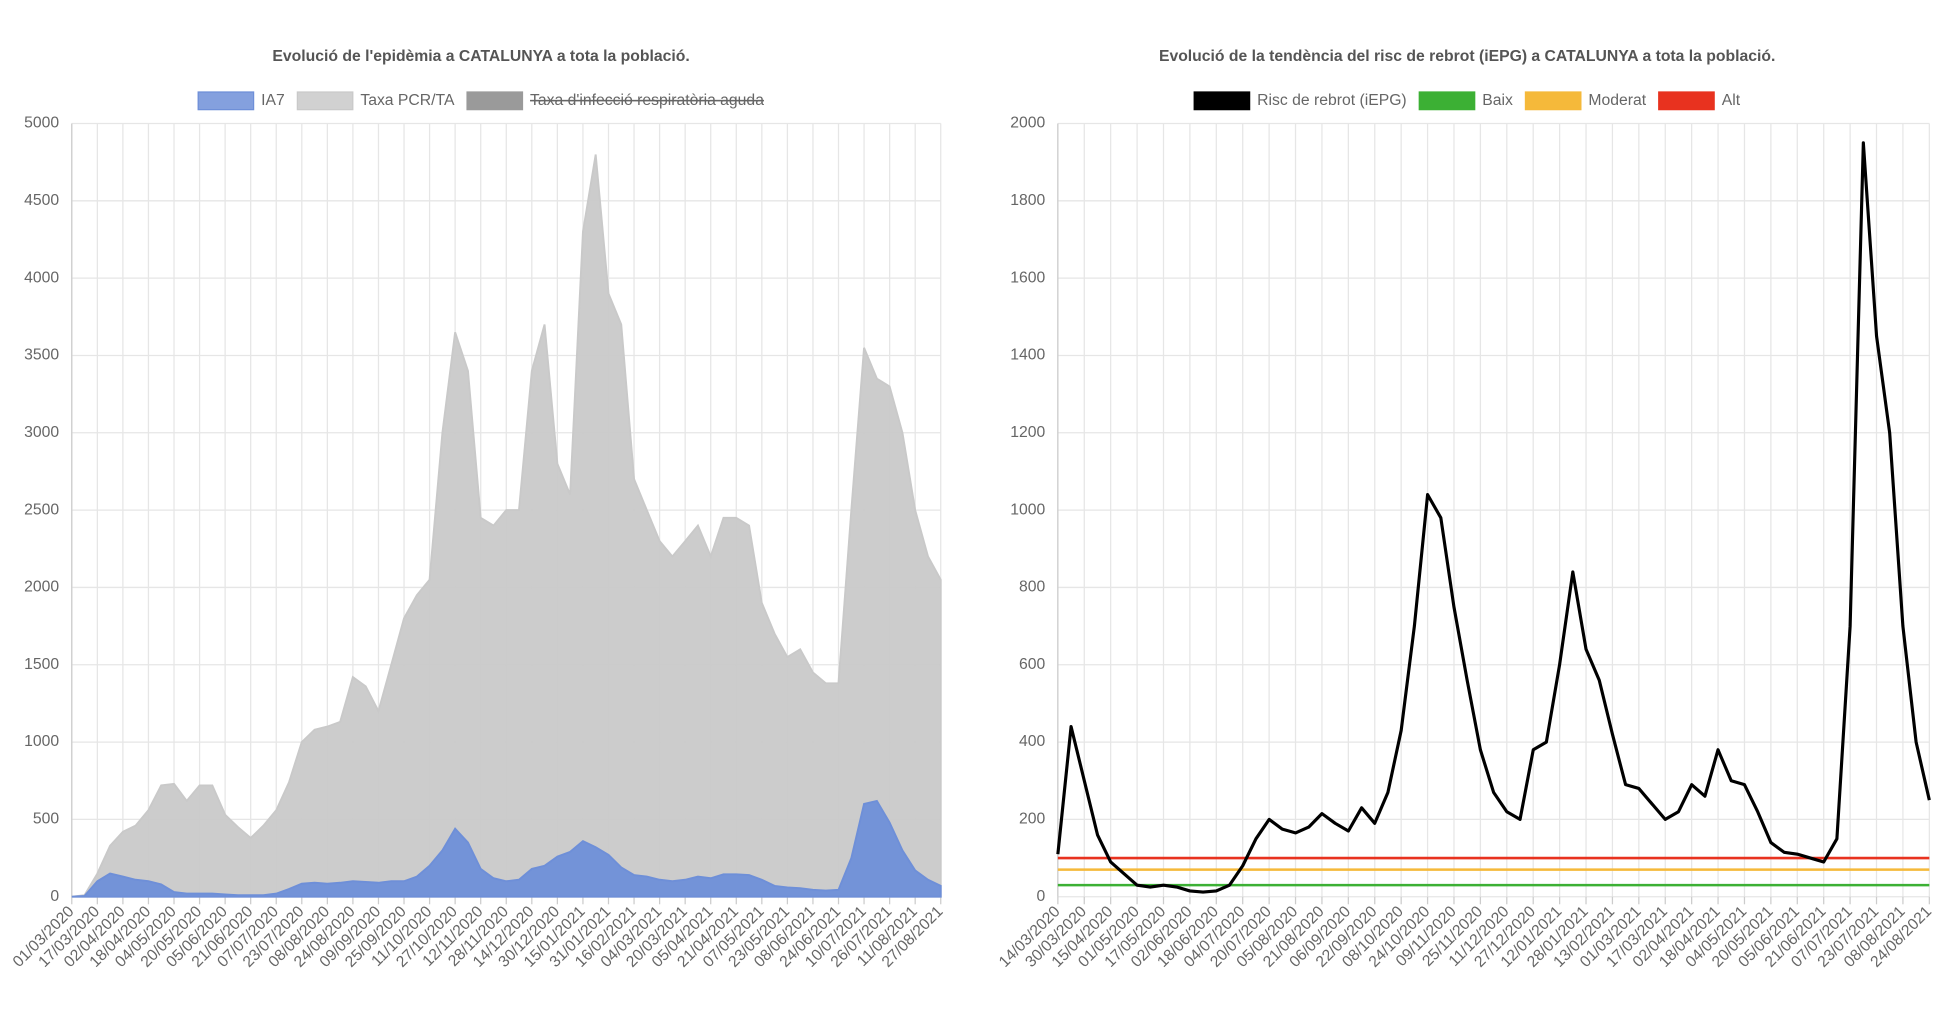 The height and width of the screenshot is (1024, 1952). What do you see at coordinates (1027, 200) in the screenshot?
I see `y-tick-label: 1800` at bounding box center [1027, 200].